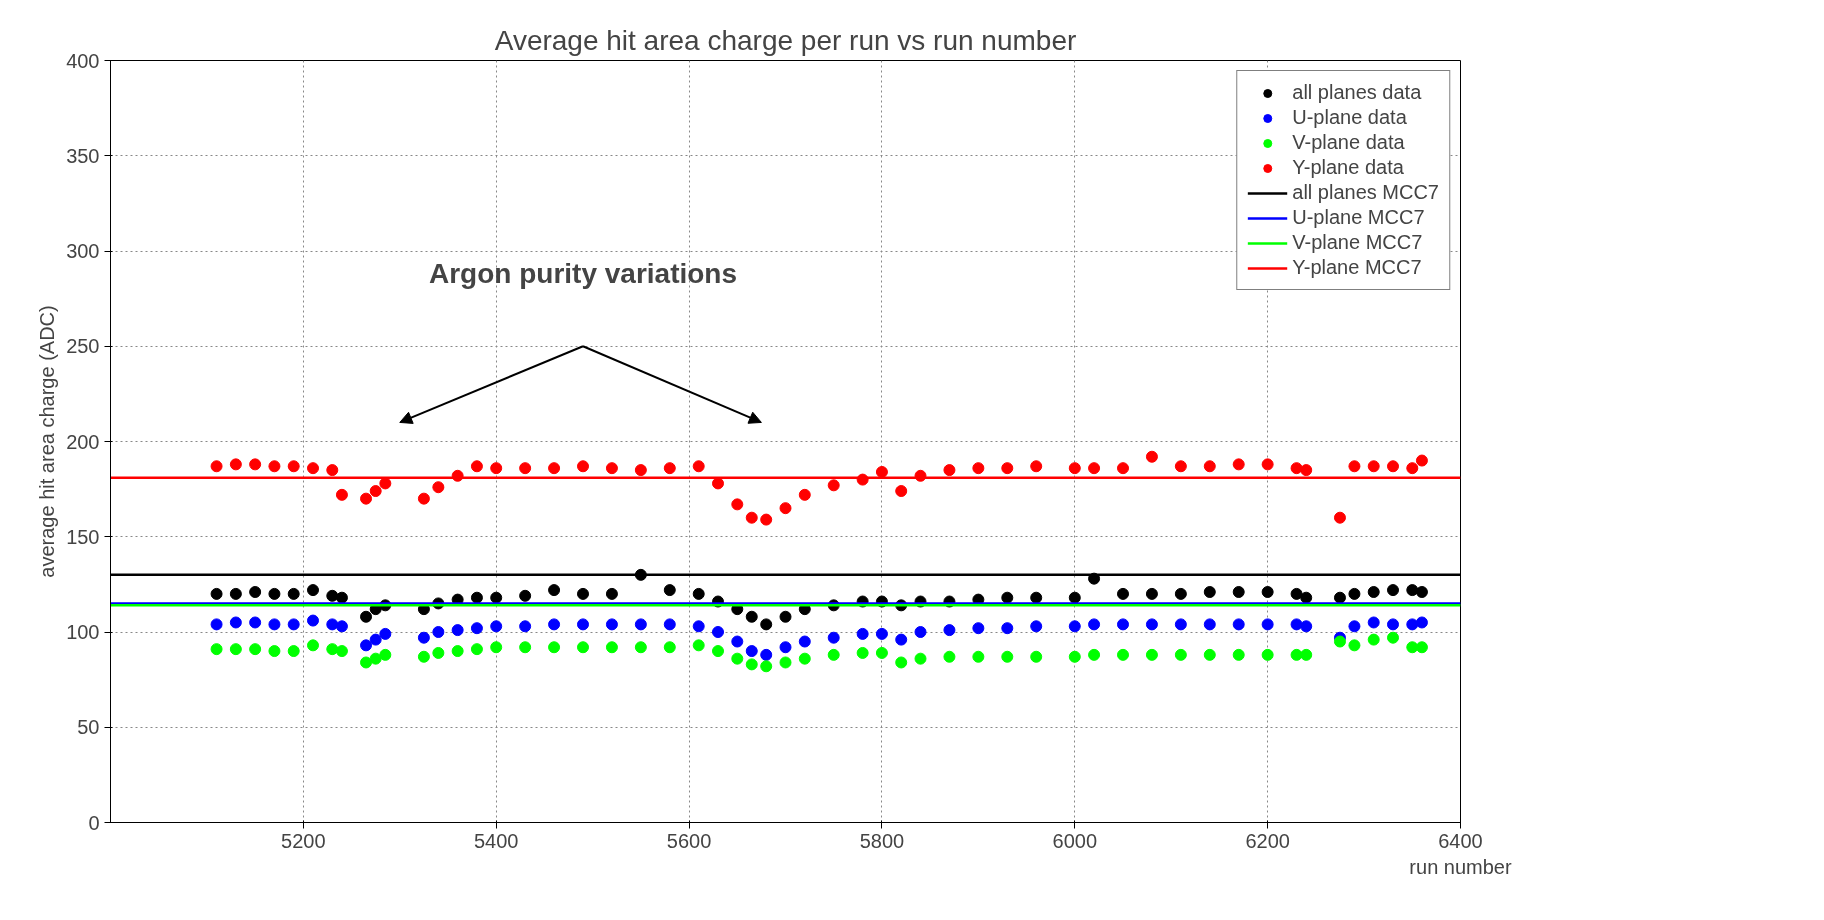  I want to click on annotation: Argon purity variations, so click(583, 274).